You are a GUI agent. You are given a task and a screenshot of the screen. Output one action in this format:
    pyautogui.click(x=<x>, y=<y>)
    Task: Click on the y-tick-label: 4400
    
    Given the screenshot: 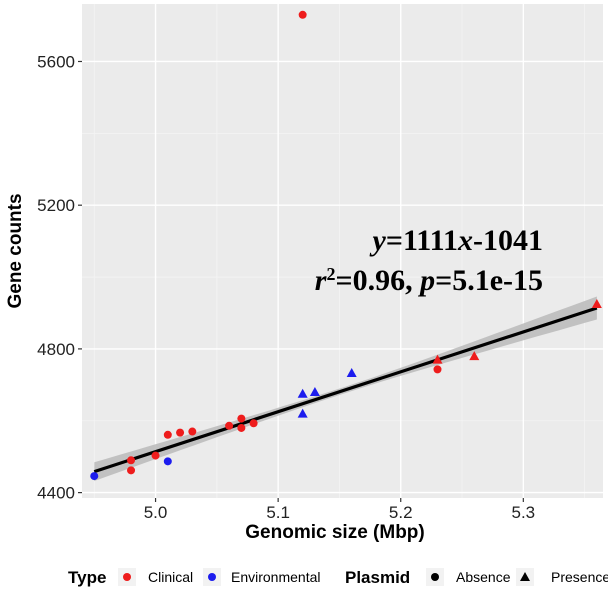 What is the action you would take?
    pyautogui.click(x=56, y=493)
    